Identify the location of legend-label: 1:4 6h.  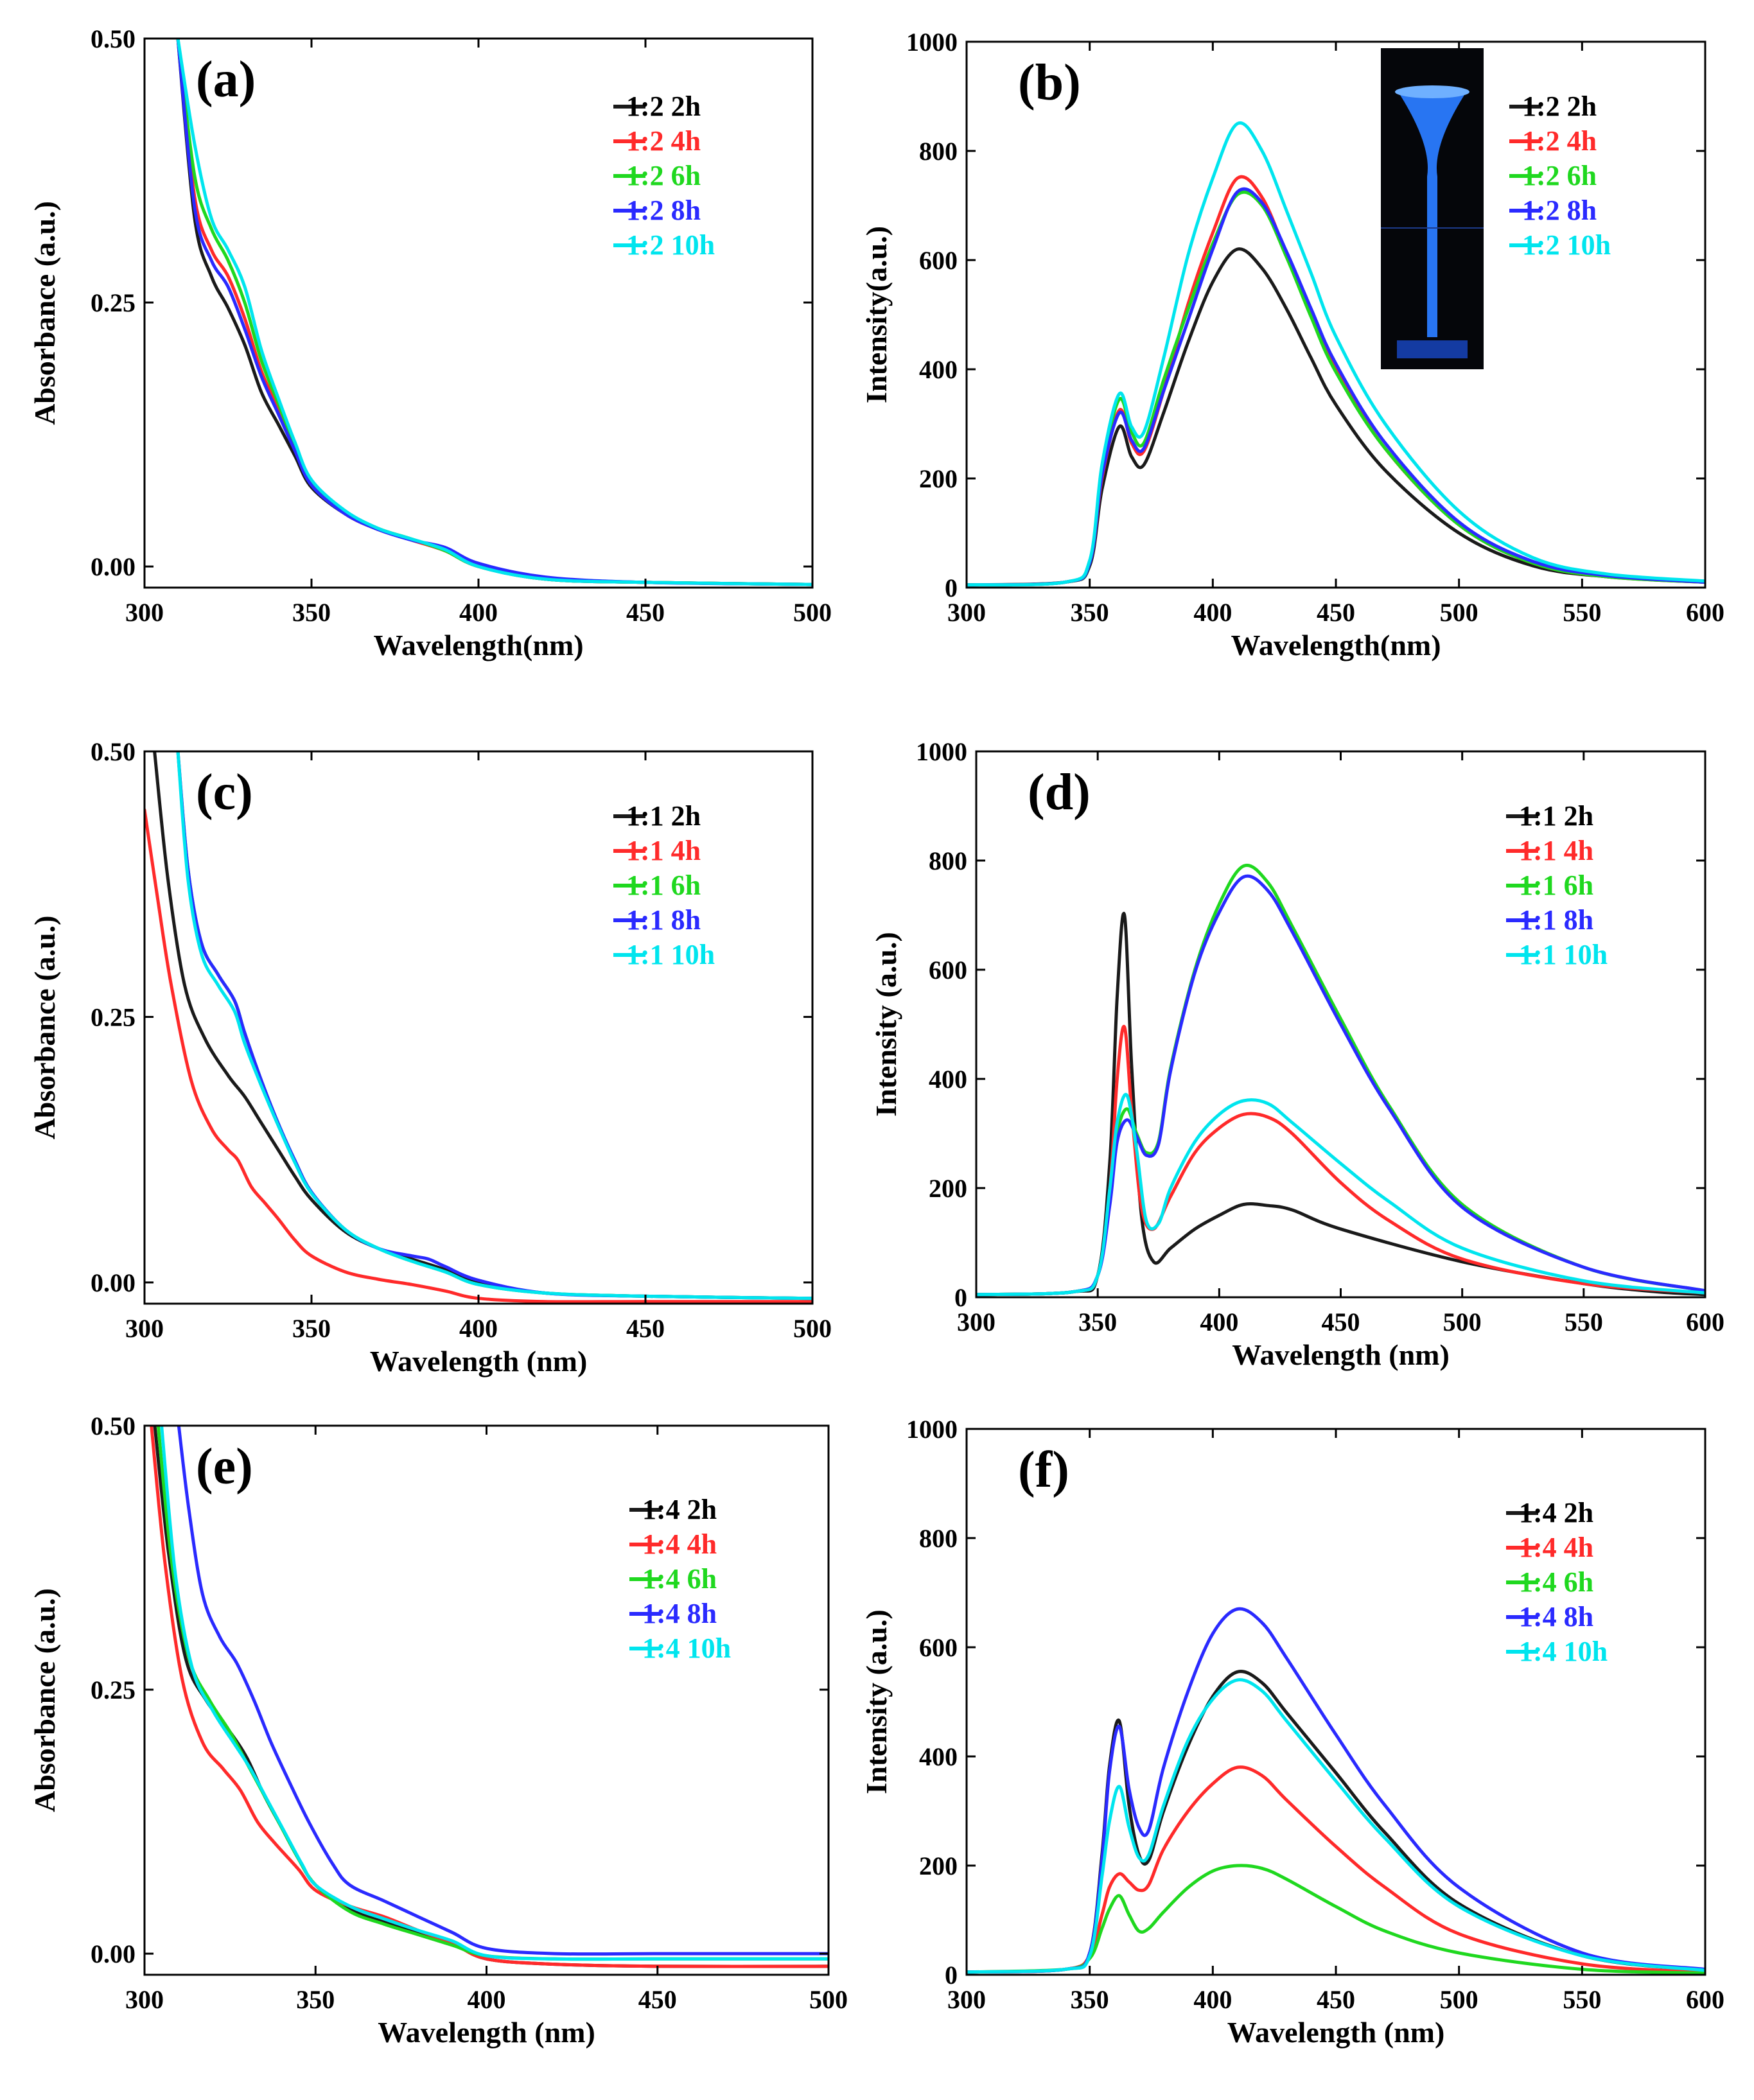
(1556, 1582).